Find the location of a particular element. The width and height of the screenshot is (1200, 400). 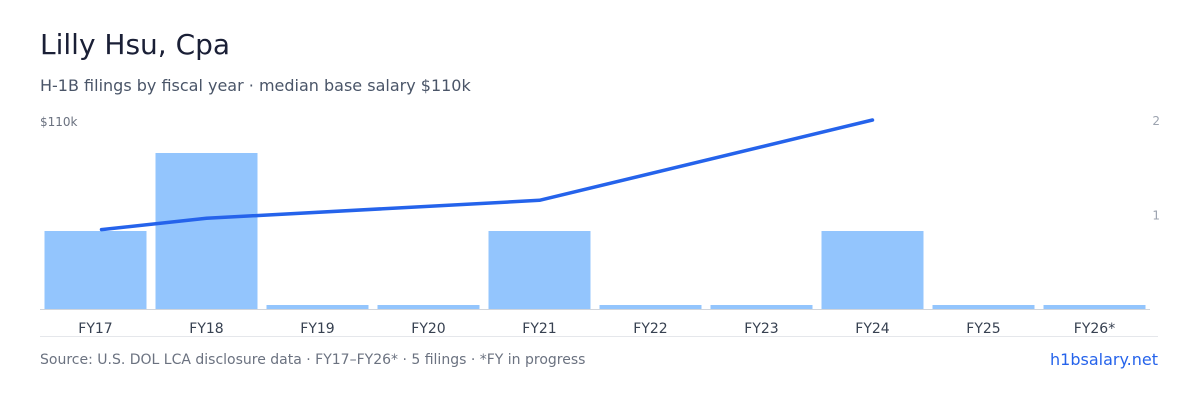

bar-fy25 is located at coordinates (983, 307).